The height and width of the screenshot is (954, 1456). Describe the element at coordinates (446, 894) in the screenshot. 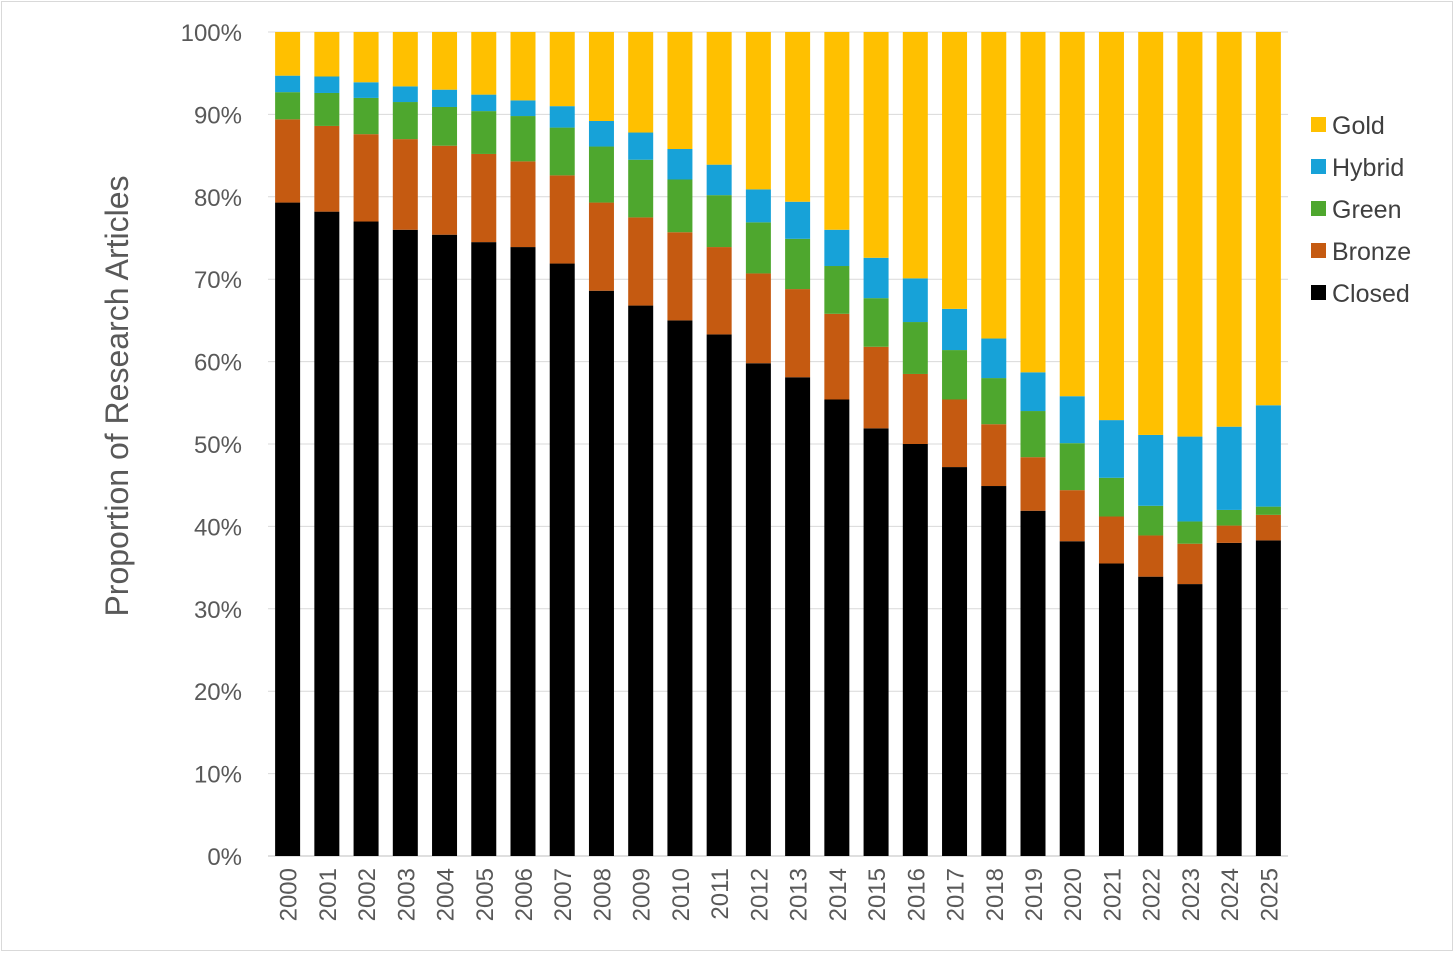

I see `x-tick-label: 2004` at that location.